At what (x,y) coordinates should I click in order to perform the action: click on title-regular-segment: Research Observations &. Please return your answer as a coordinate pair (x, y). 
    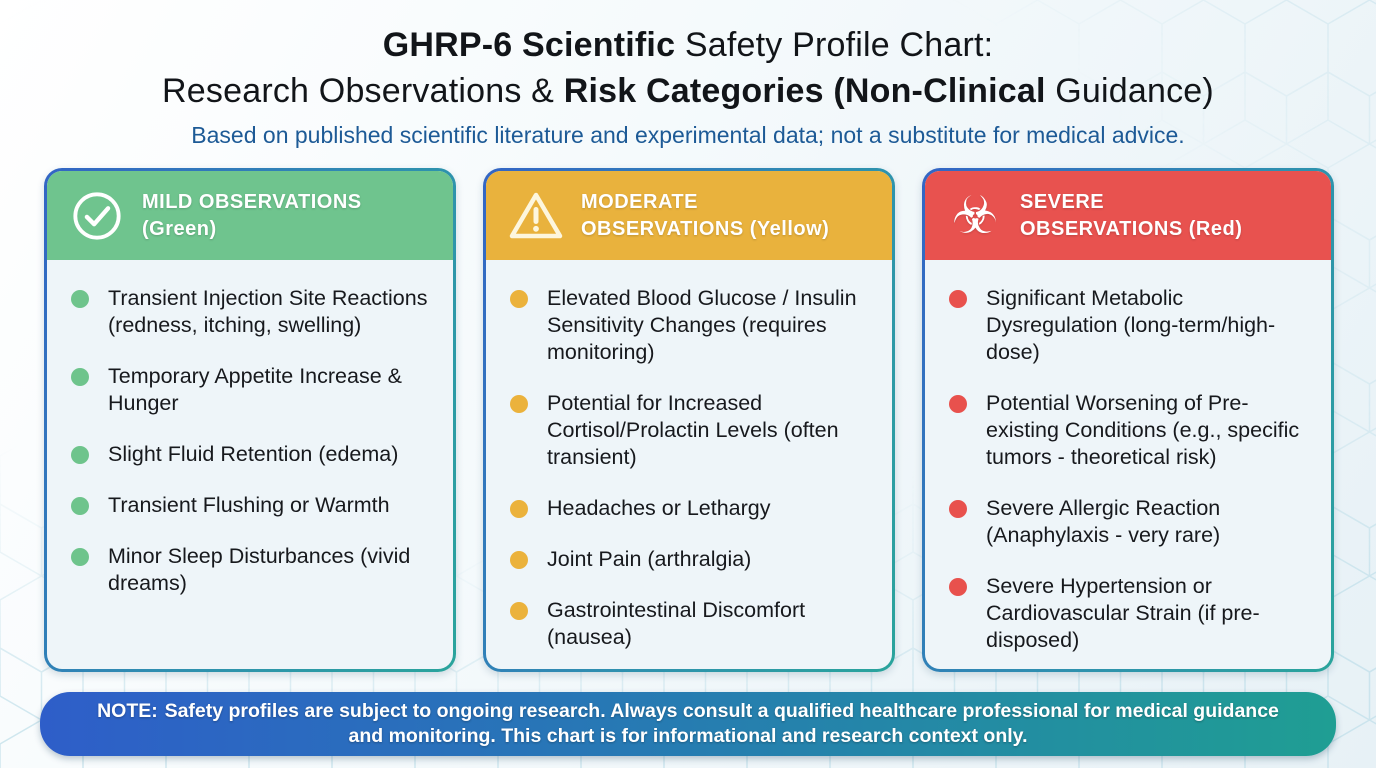
    Looking at the image, I should click on (363, 91).